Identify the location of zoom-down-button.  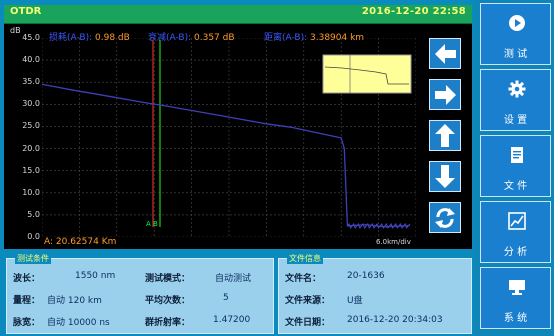
(445, 176).